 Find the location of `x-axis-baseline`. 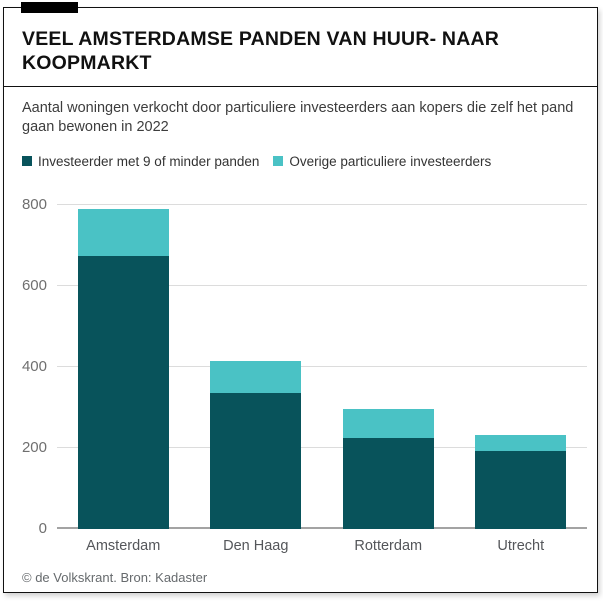

x-axis-baseline is located at coordinates (322, 527).